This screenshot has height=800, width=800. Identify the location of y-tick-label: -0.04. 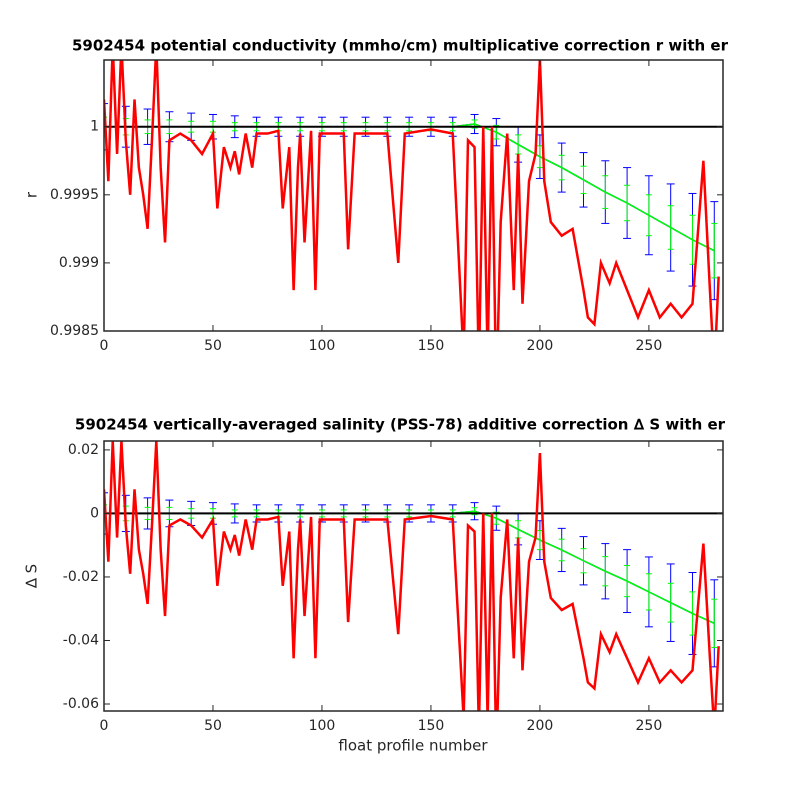
(81, 640).